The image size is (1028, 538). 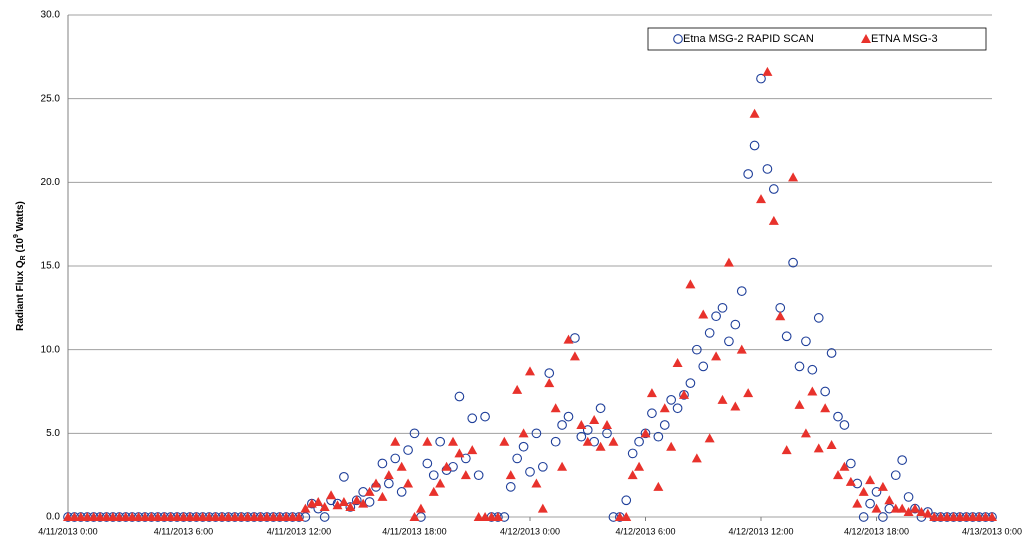 What do you see at coordinates (20, 247) in the screenshot?
I see `y-label-mid: (10` at bounding box center [20, 247].